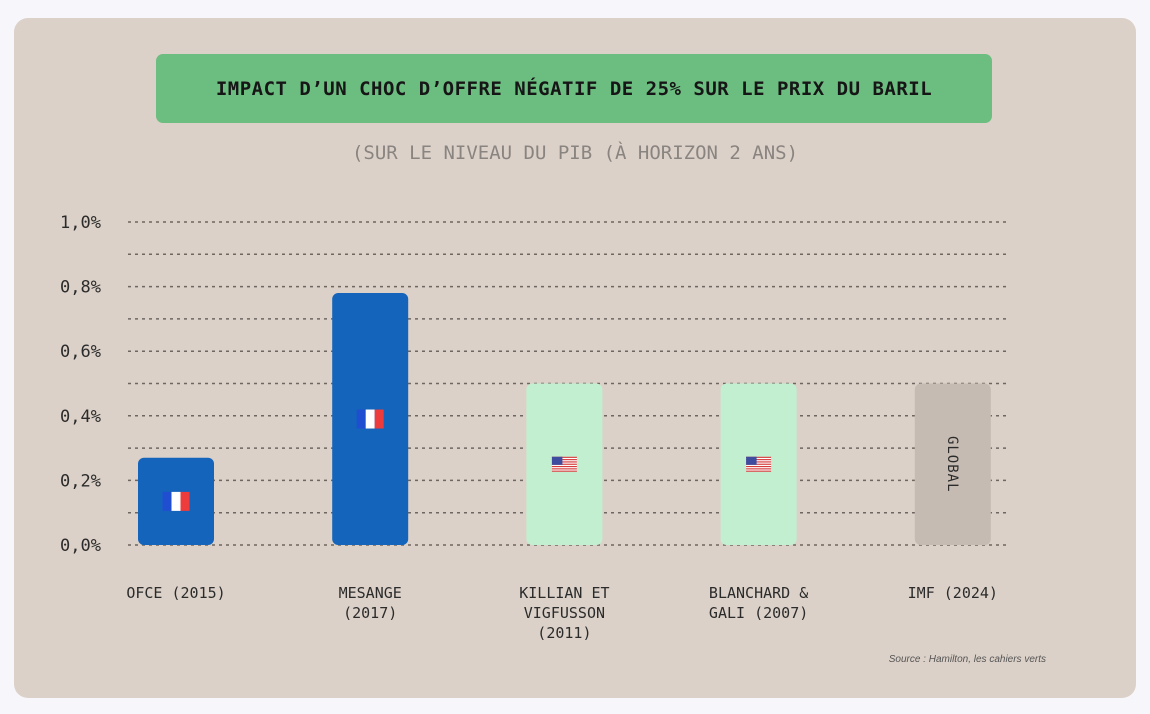 This screenshot has height=714, width=1150. I want to click on x-category-label: KILLIAN ET, so click(564, 593).